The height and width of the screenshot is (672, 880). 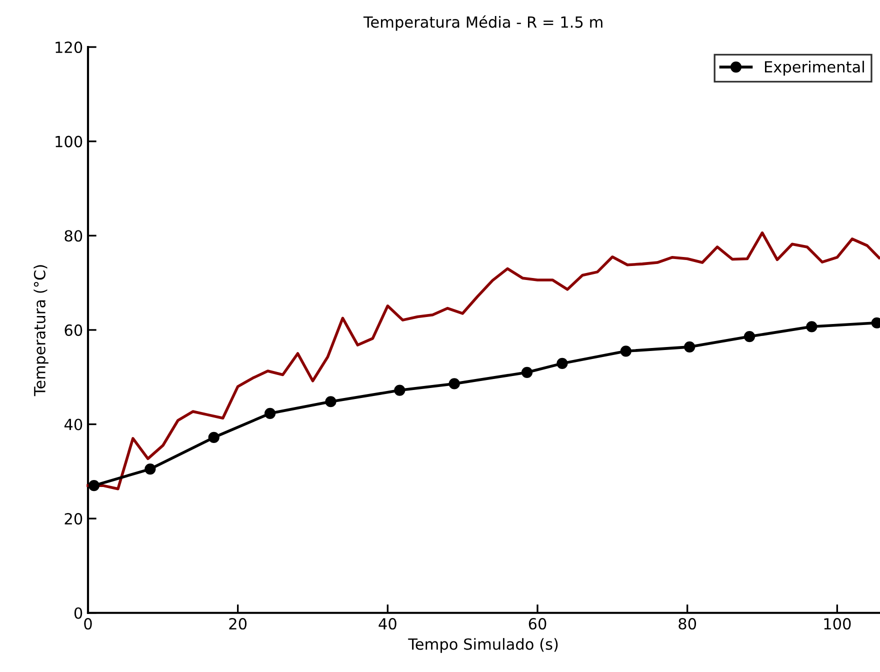 I want to click on x-tick-label: 0, so click(x=88, y=624).